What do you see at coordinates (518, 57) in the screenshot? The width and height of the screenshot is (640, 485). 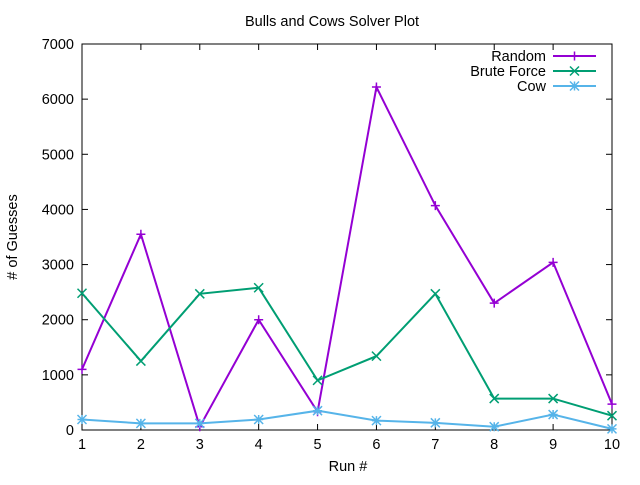 I see `legend-label: Random` at bounding box center [518, 57].